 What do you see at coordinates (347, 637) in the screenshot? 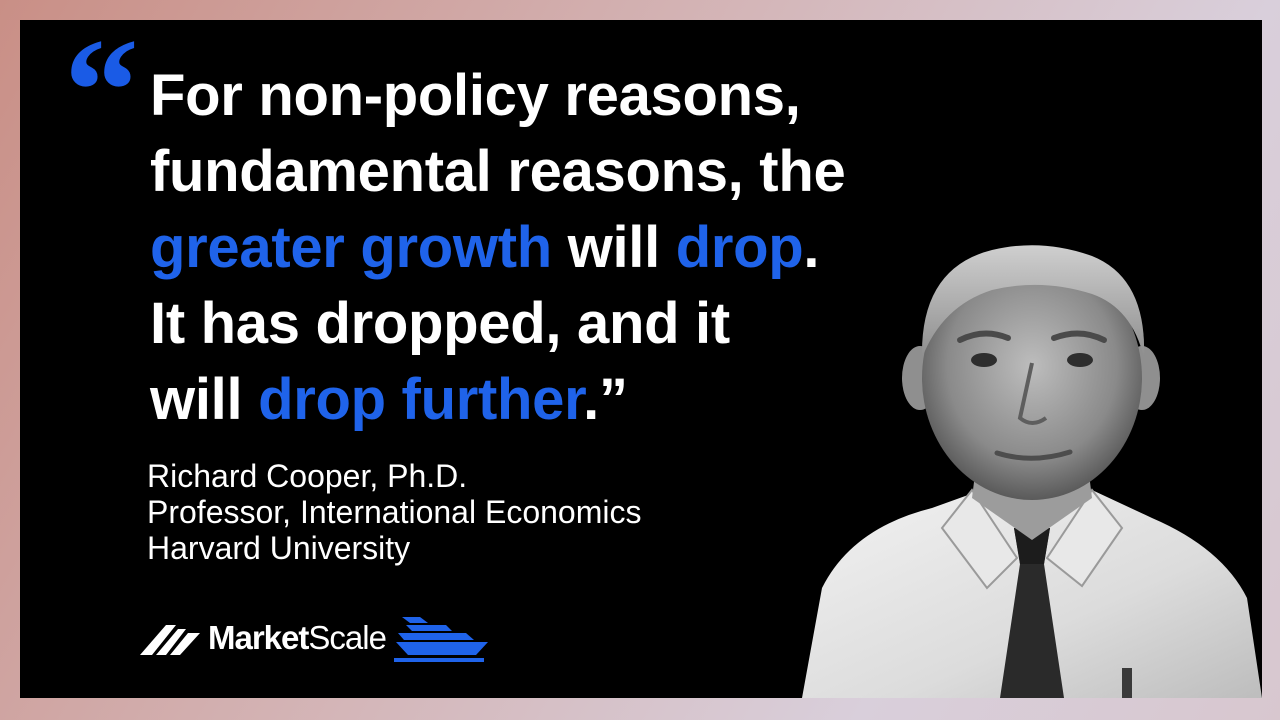
I see `brand-name-part2: Scale` at bounding box center [347, 637].